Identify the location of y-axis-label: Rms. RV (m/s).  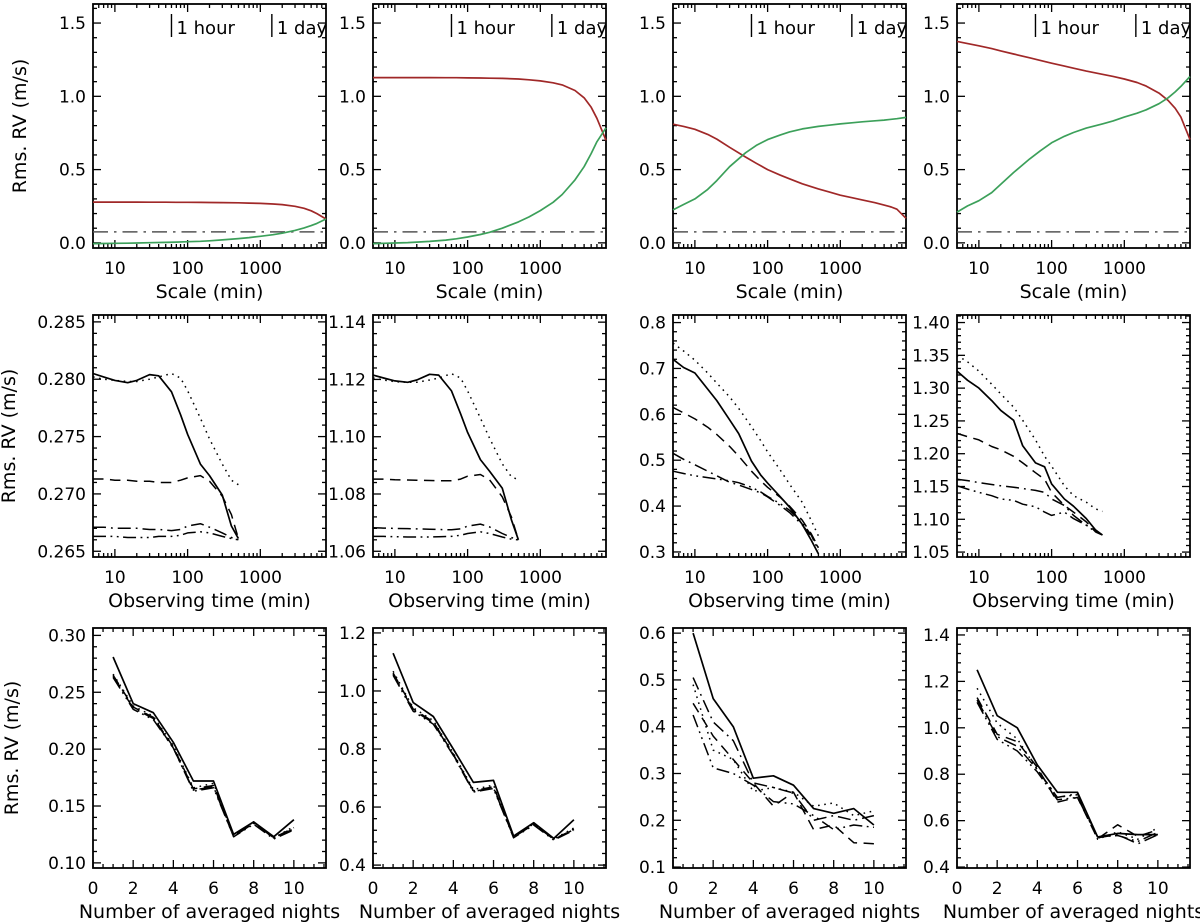
(12, 748).